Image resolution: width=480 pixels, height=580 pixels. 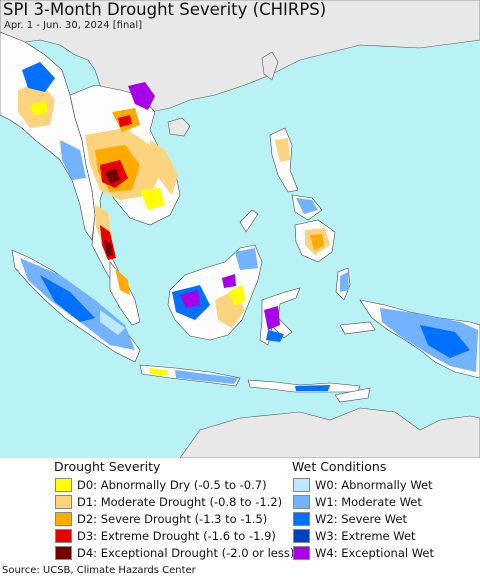 I want to click on w4-sulawesi, so click(x=272, y=318).